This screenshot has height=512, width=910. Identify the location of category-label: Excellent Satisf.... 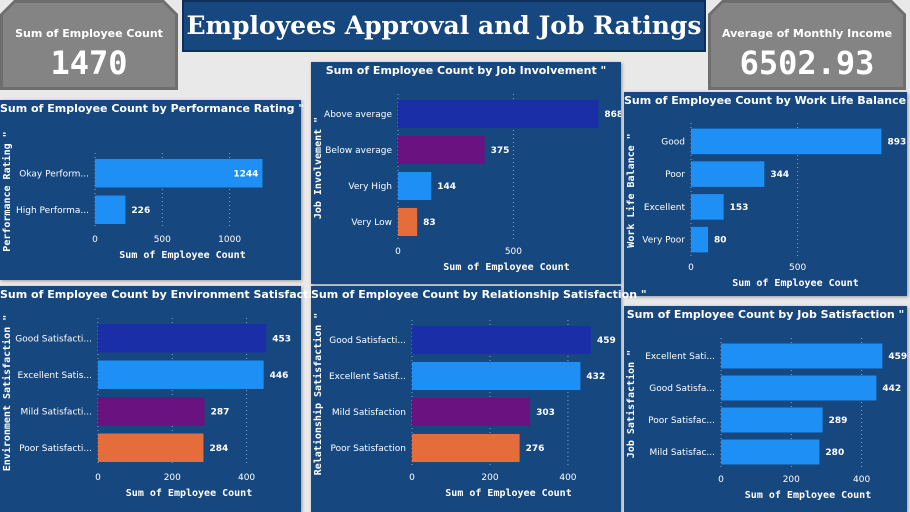
(367, 377).